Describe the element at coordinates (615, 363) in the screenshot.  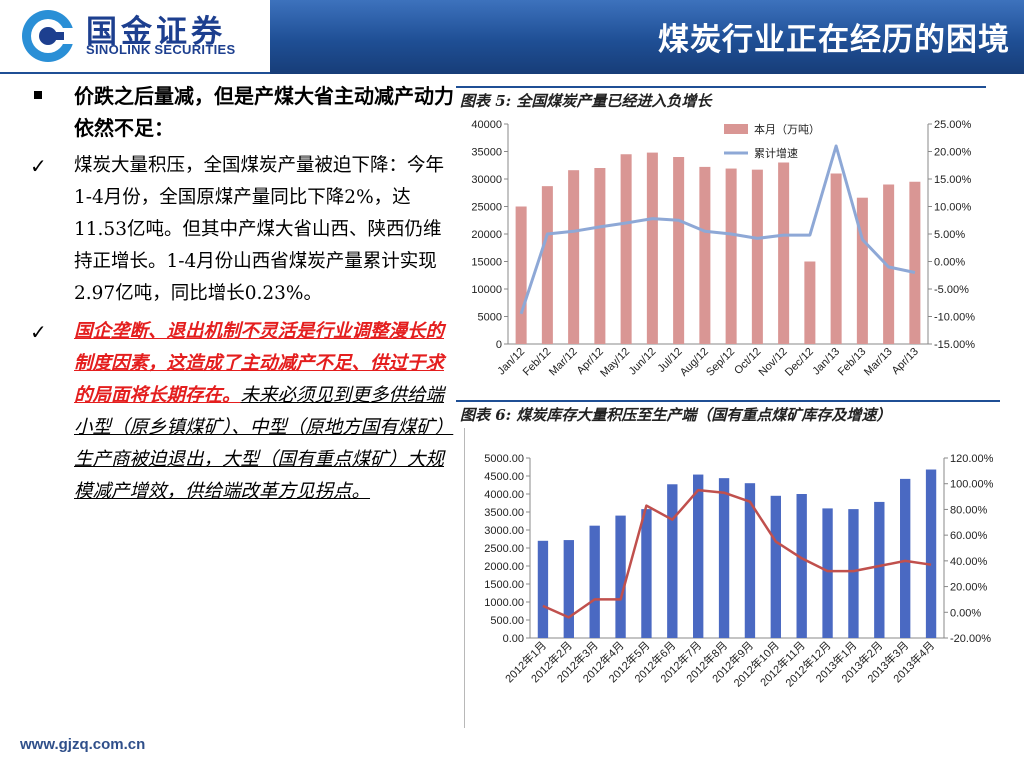
I see `x-tick-label: May/12` at that location.